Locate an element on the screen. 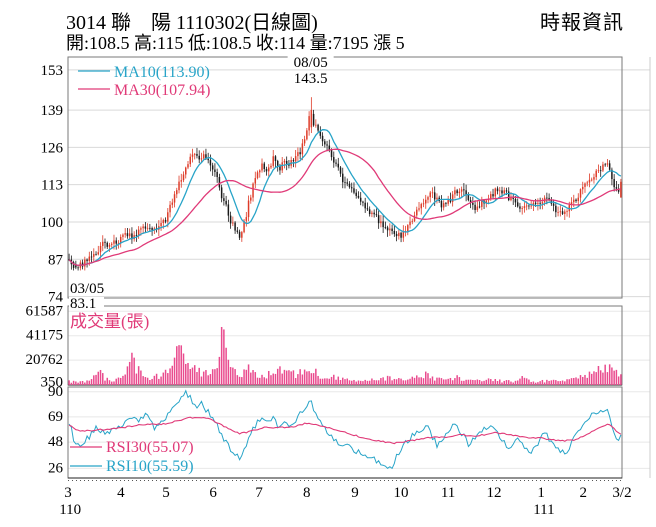  svg-text: 48 is located at coordinates (55, 442).